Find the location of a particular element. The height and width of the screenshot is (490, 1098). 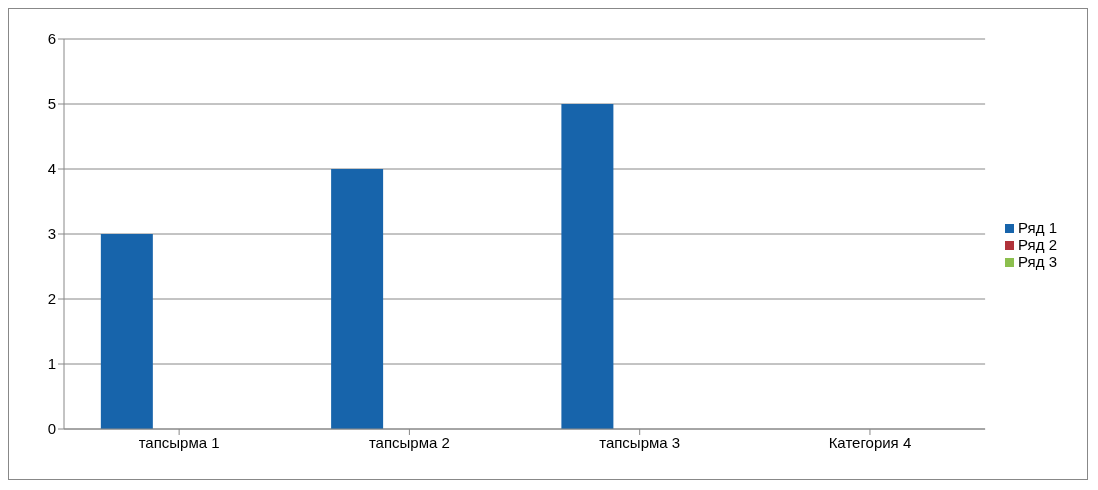

x-tick-label: тапсырма 3 is located at coordinates (640, 442).